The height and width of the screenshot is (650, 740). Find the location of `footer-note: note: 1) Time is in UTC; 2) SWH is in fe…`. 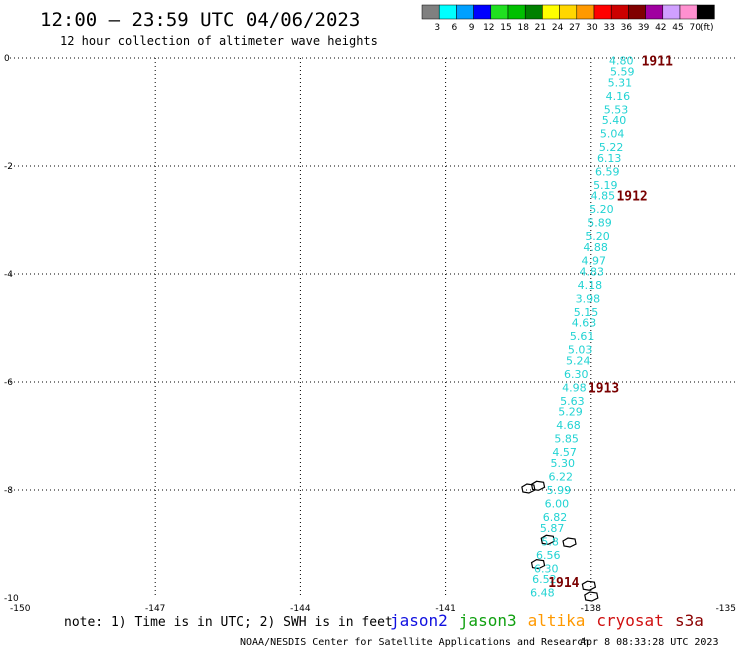

footer-note: note: 1) Time is in UTC; 2) SWH is in fe… is located at coordinates (228, 622).